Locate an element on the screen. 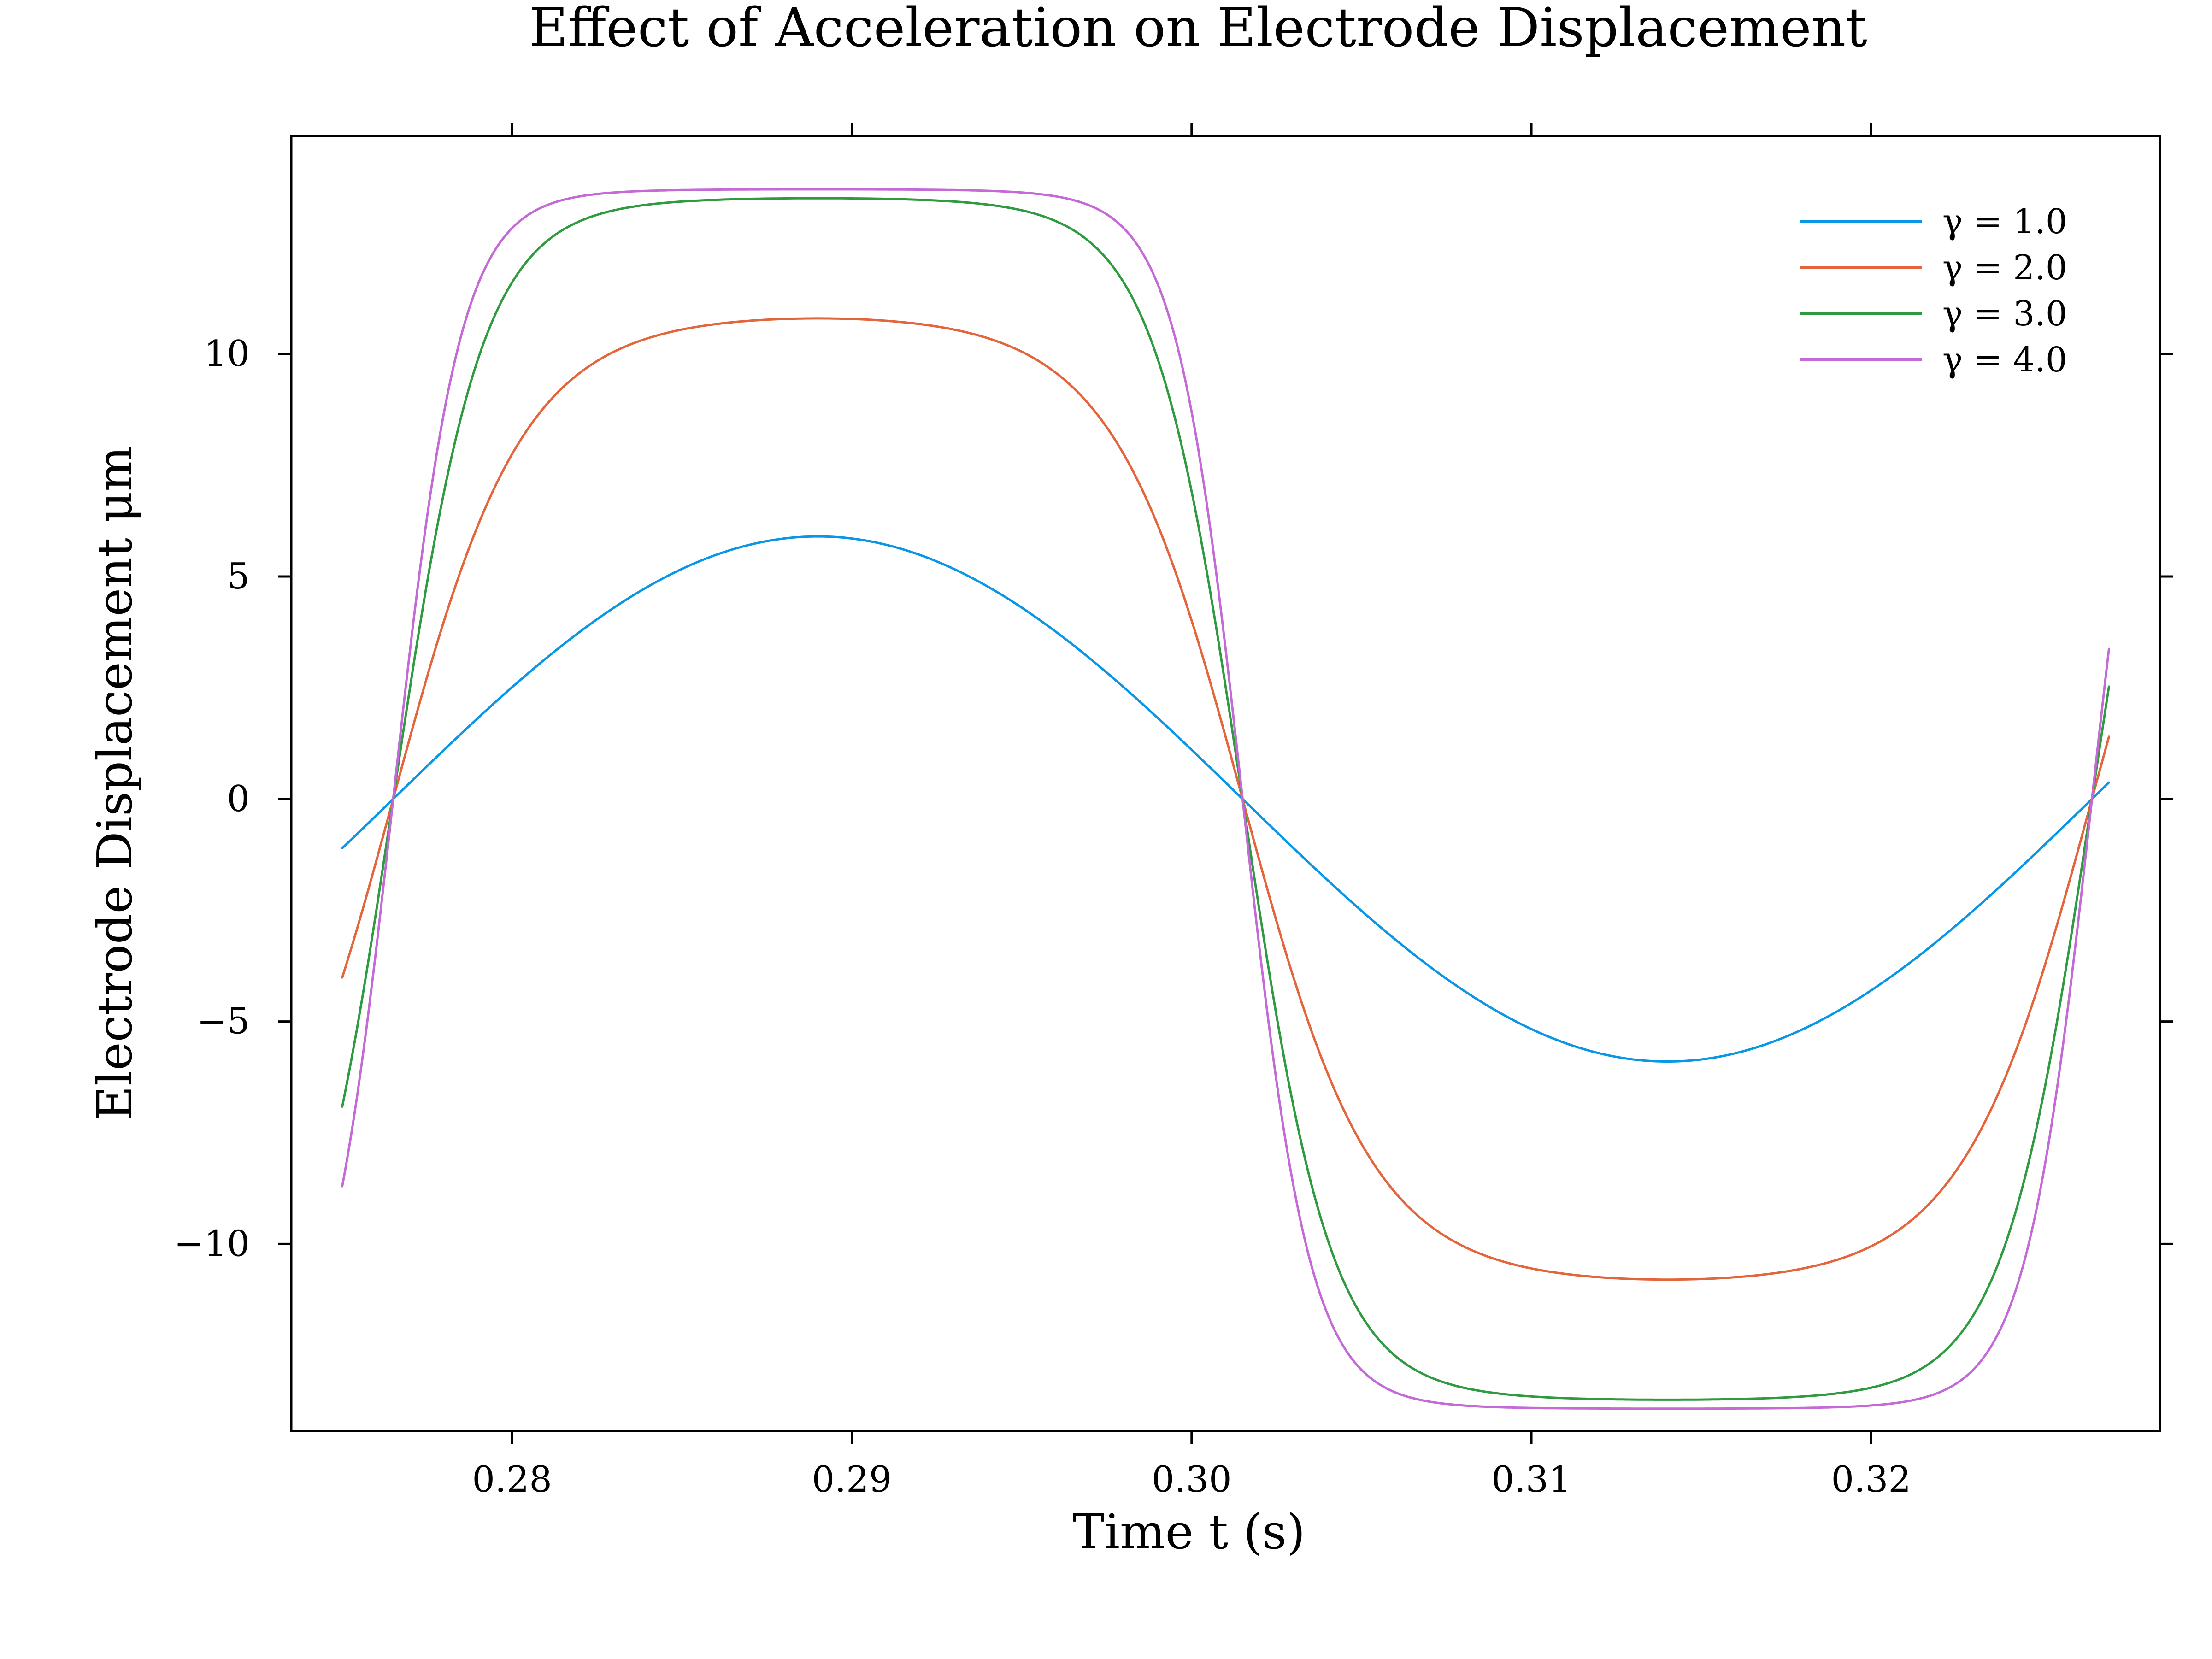 This screenshot has height=1659, width=2212. y-tick-label: 0 is located at coordinates (238, 799).